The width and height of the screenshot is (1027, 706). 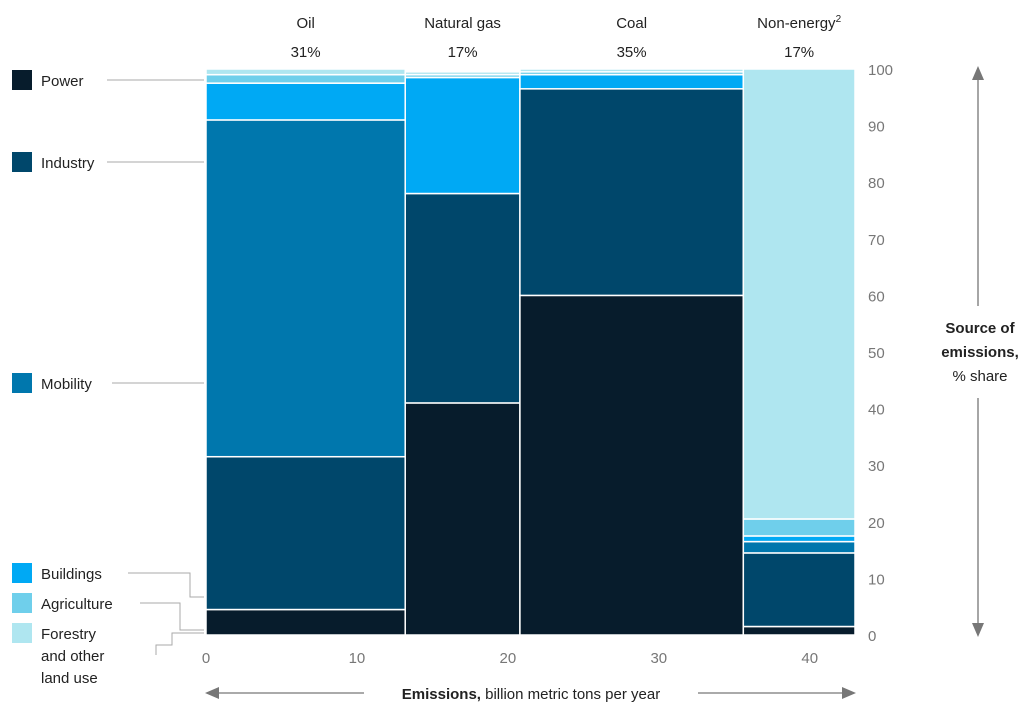 I want to click on arrow-left-icon, so click(x=212, y=693).